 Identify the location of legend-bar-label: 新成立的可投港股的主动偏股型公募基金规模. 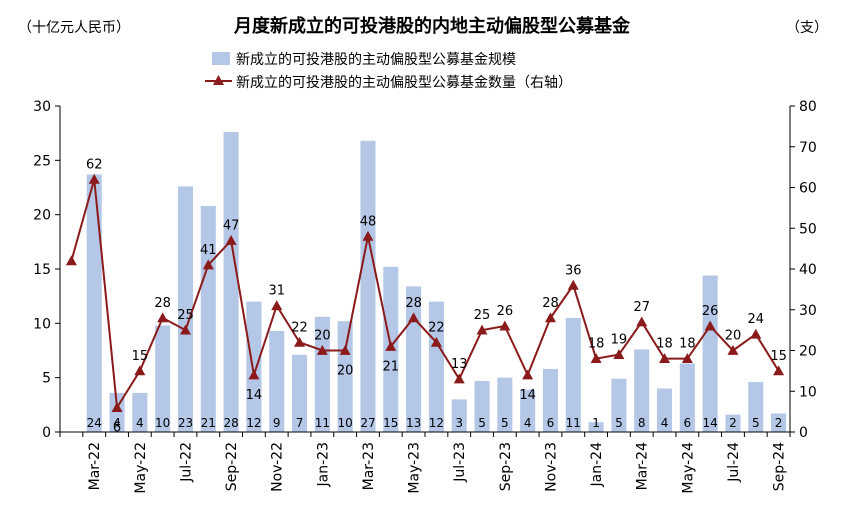
(376, 59).